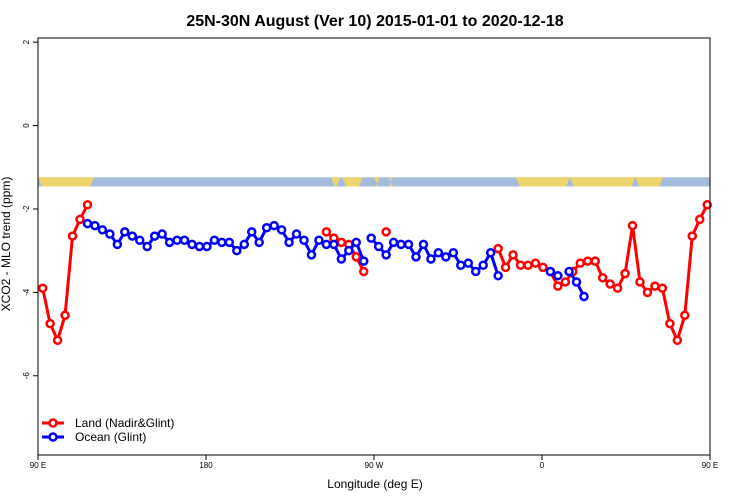  What do you see at coordinates (26, 376) in the screenshot?
I see `y-tick-label: -6` at bounding box center [26, 376].